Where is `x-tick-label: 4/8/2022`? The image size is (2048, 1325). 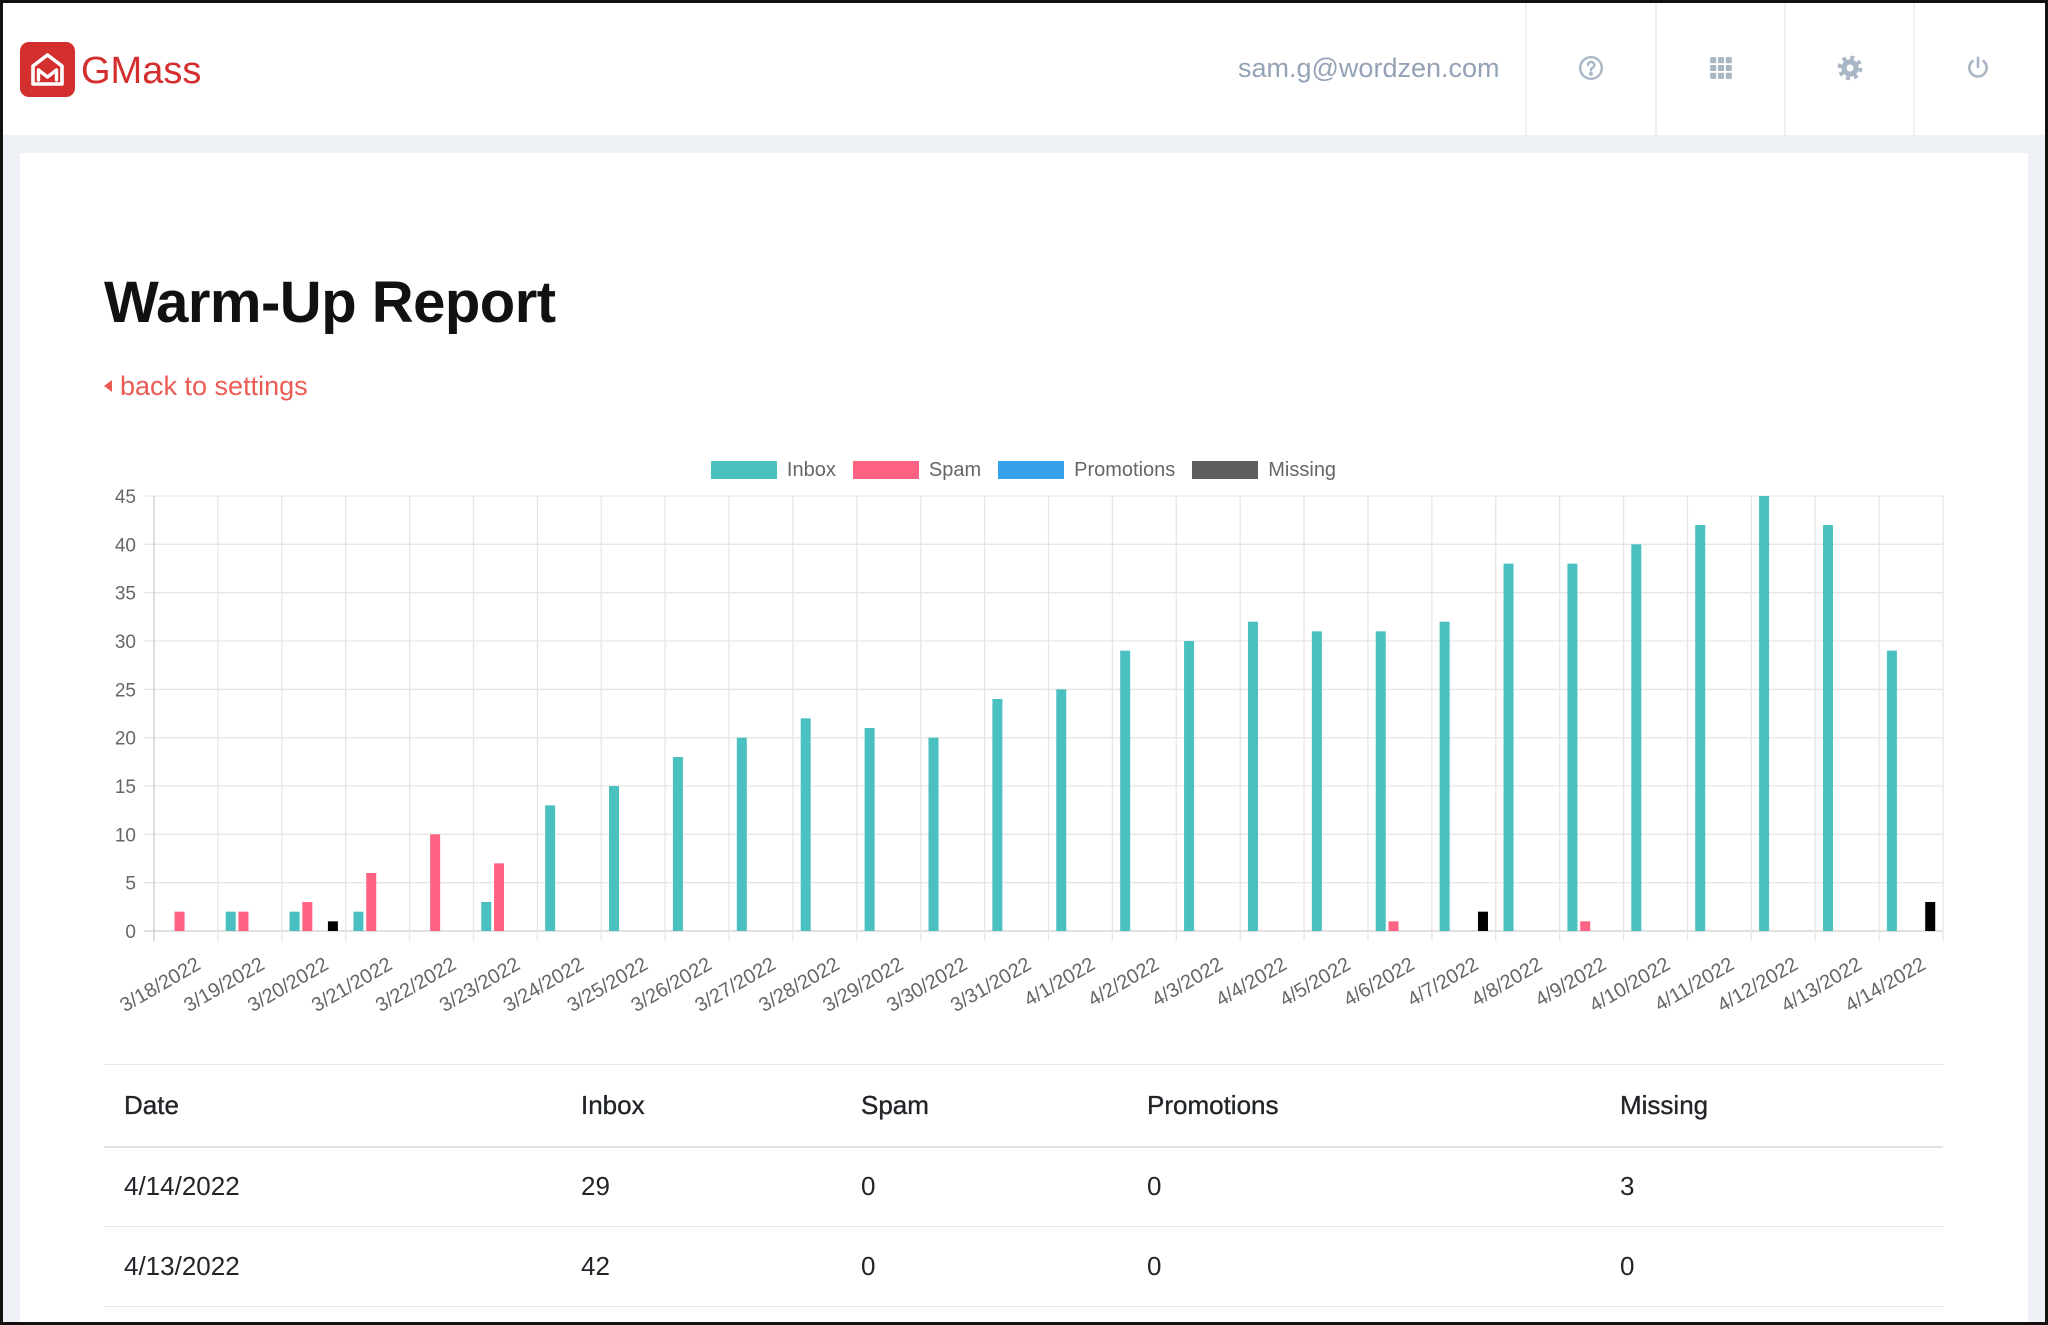
x-tick-label: 4/8/2022 is located at coordinates (1507, 982).